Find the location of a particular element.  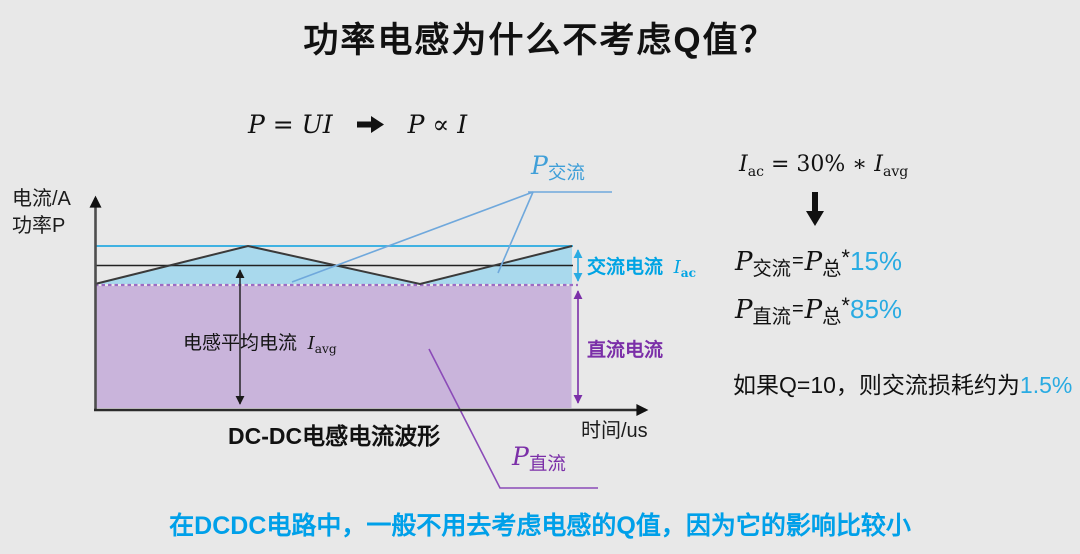

p-dc-subscript: 直流 is located at coordinates (547, 464).